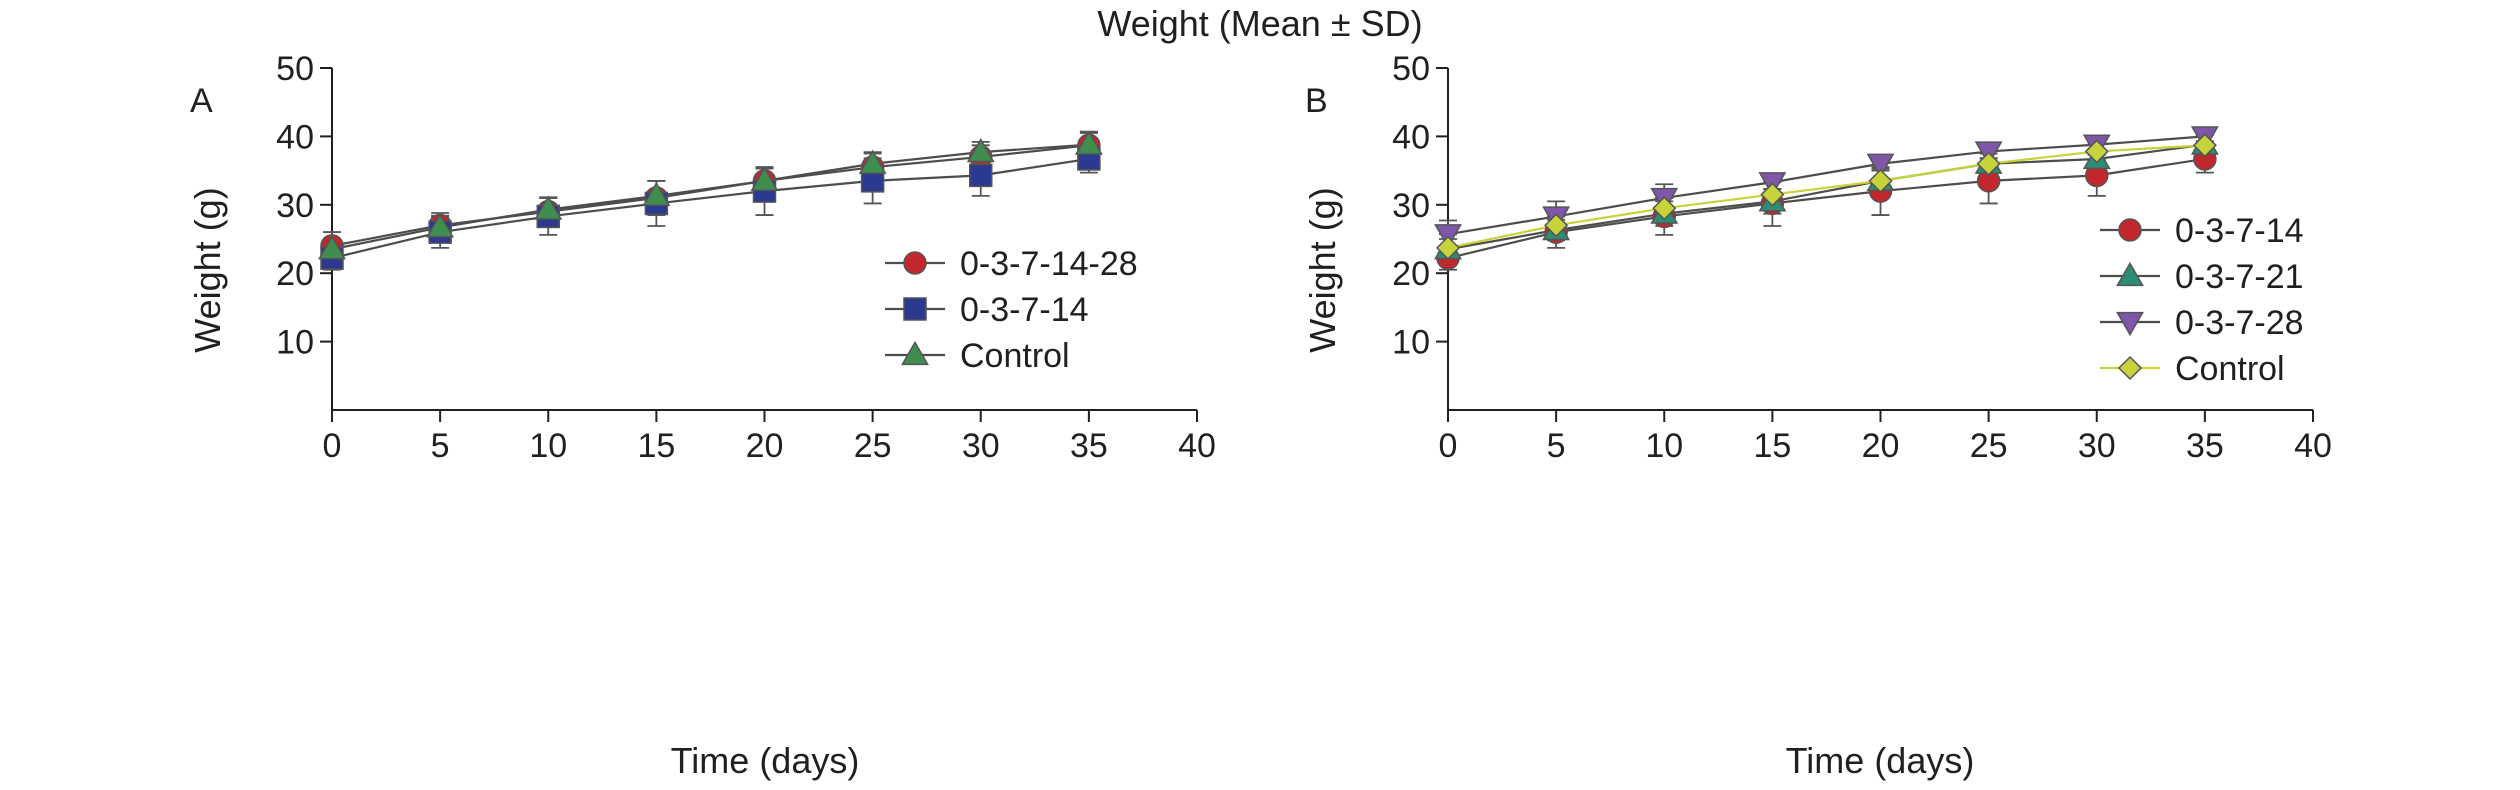 The width and height of the screenshot is (2520, 790). What do you see at coordinates (1411, 274) in the screenshot?
I see `panel-b-y-tick-label: 20` at bounding box center [1411, 274].